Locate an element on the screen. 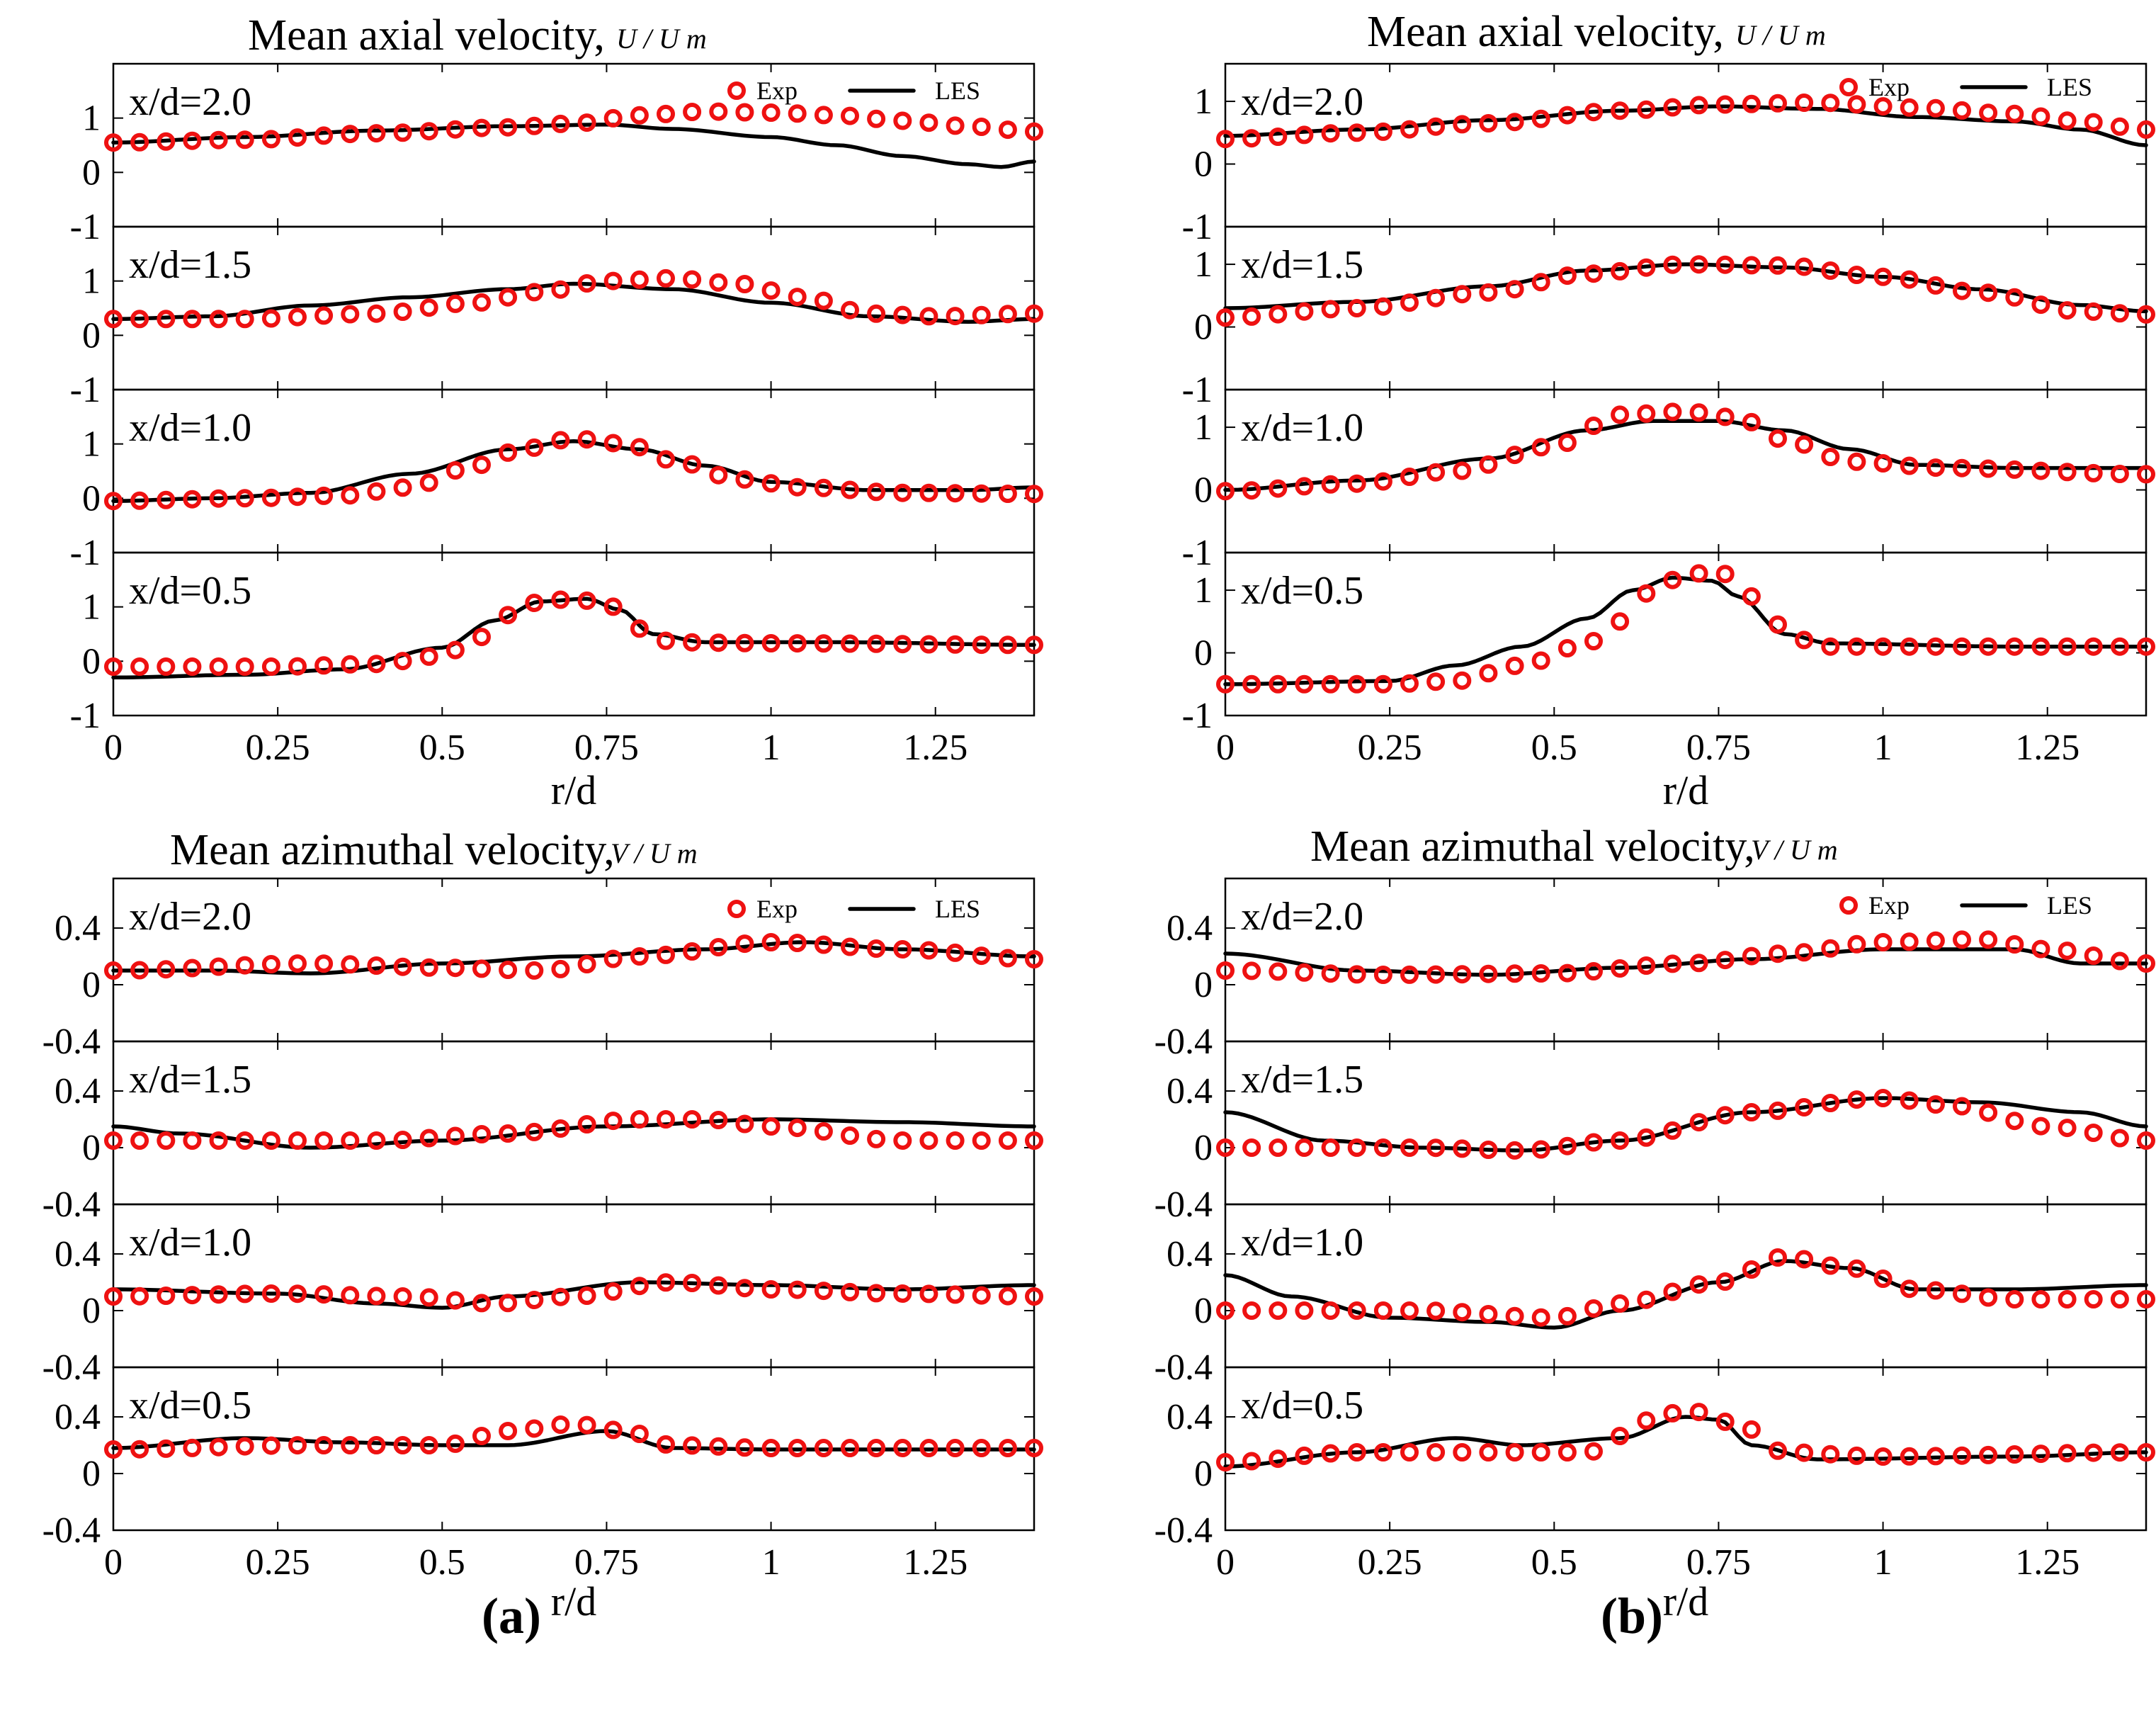 The height and width of the screenshot is (1730, 2156). y-tick-label: -1 is located at coordinates (1197, 390).